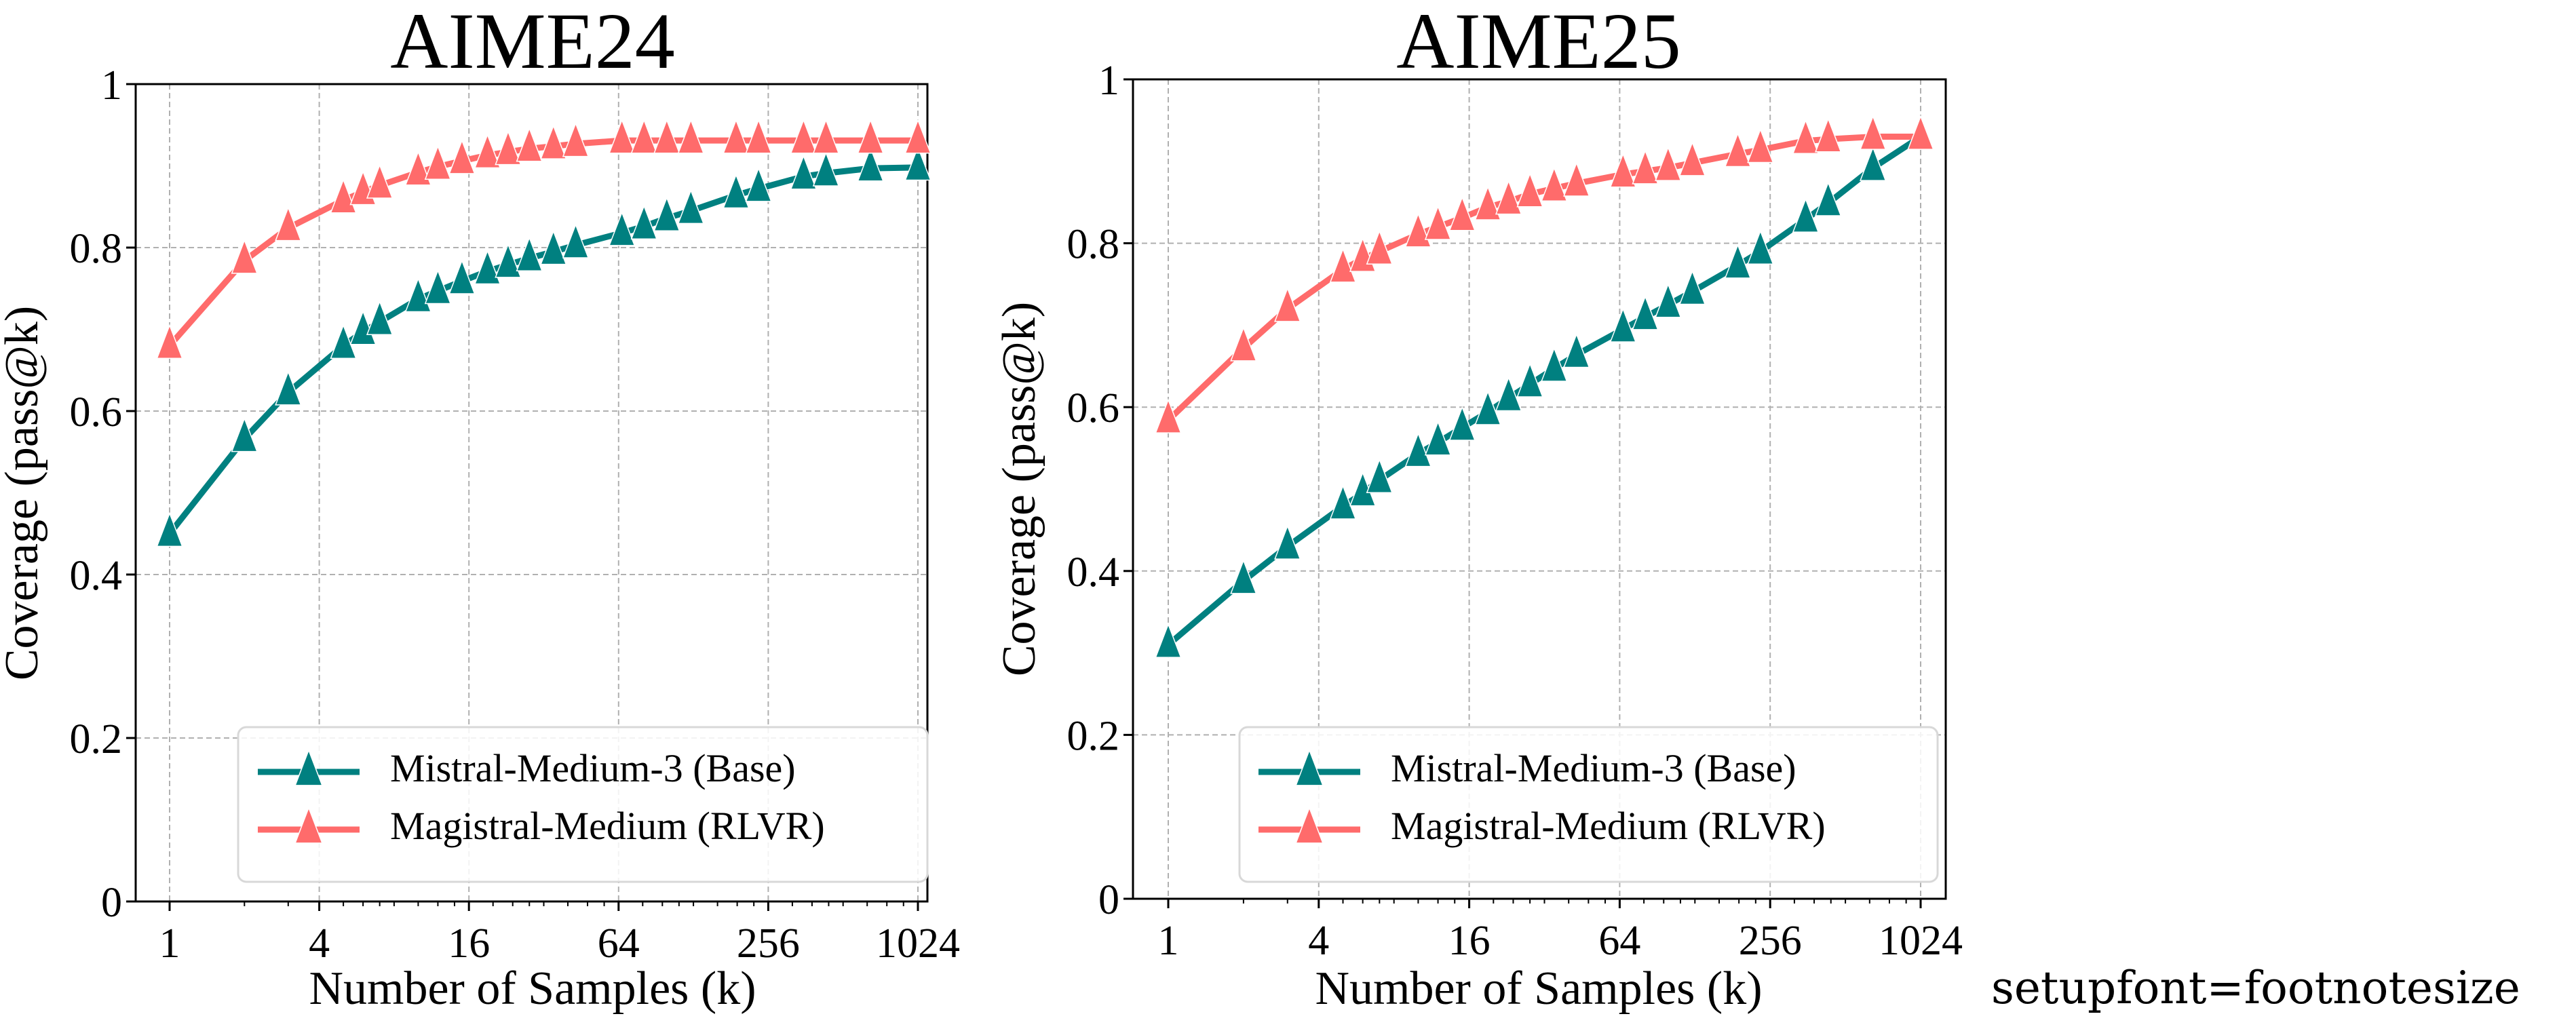 The height and width of the screenshot is (1029, 2576). I want to click on legend, so click(1588, 804).